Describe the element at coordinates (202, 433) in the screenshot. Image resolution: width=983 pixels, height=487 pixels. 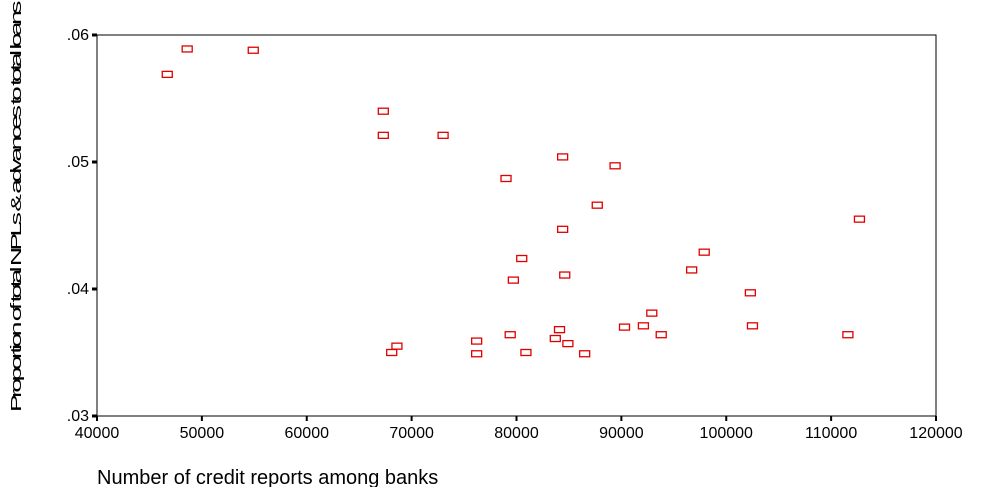
I see `x-tick-label: 50000` at that location.